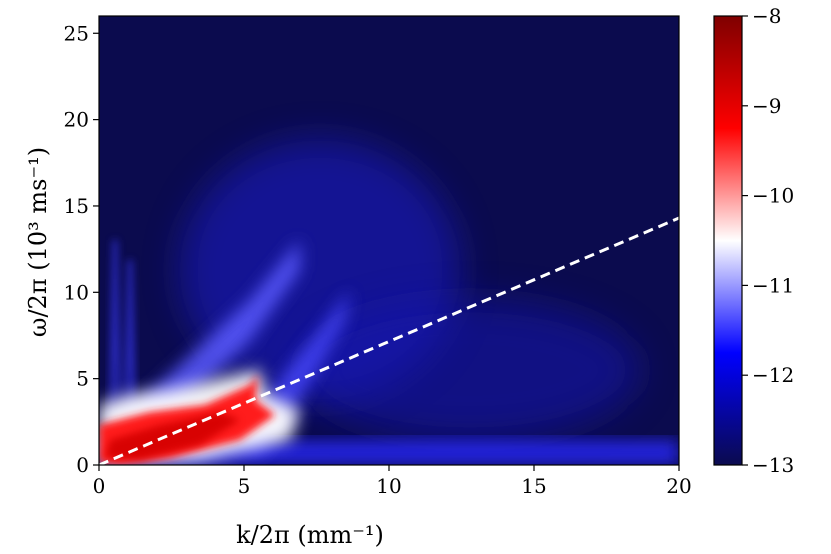 This screenshot has height=554, width=831. What do you see at coordinates (38, 242) in the screenshot?
I see `y-axis-label: ω/2π (10³ ms⁻¹)` at bounding box center [38, 242].